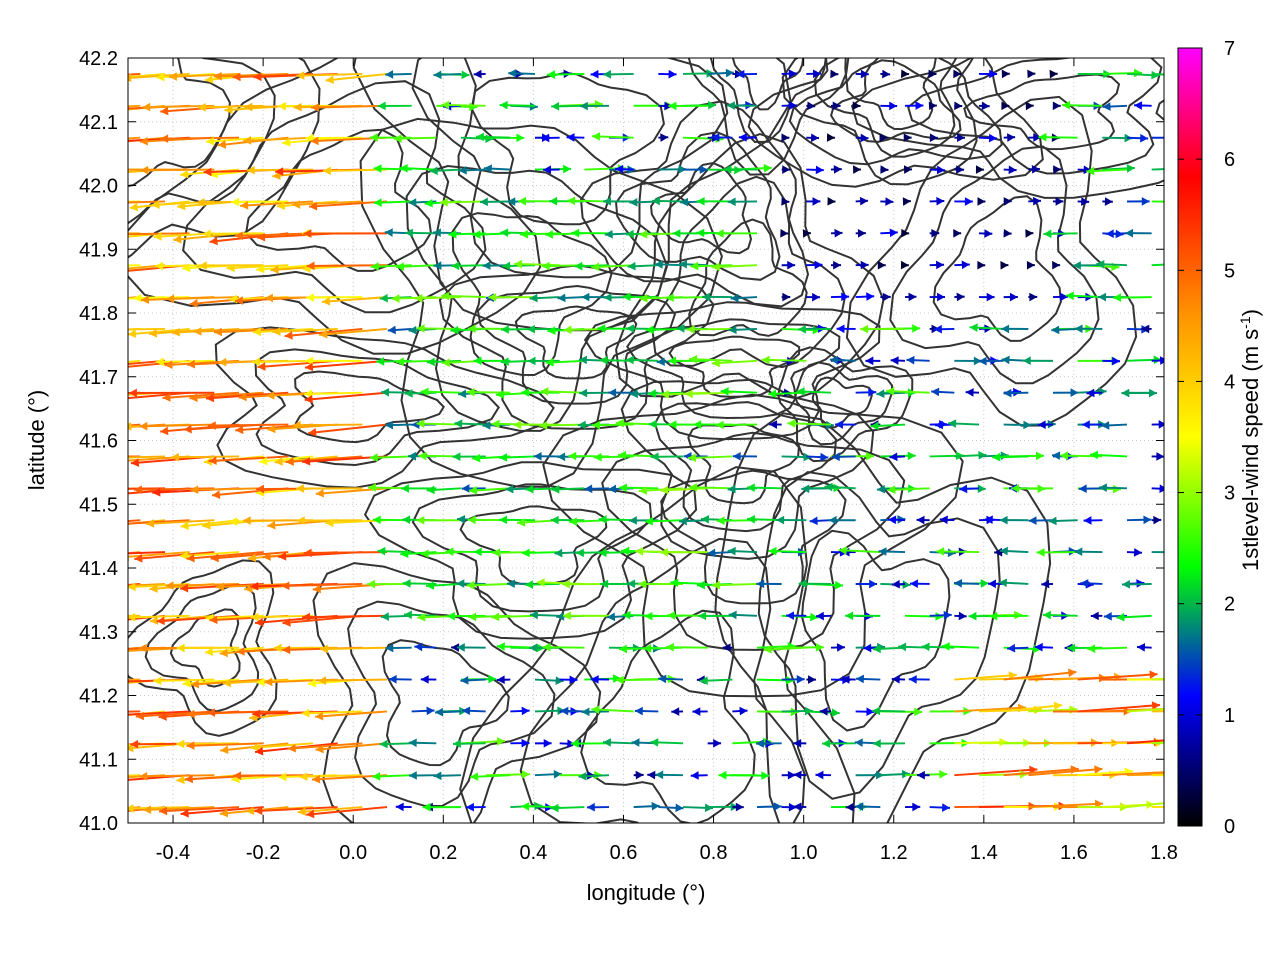 The width and height of the screenshot is (1280, 960). What do you see at coordinates (1229, 382) in the screenshot?
I see `colorbar-tick-label: 4` at bounding box center [1229, 382].